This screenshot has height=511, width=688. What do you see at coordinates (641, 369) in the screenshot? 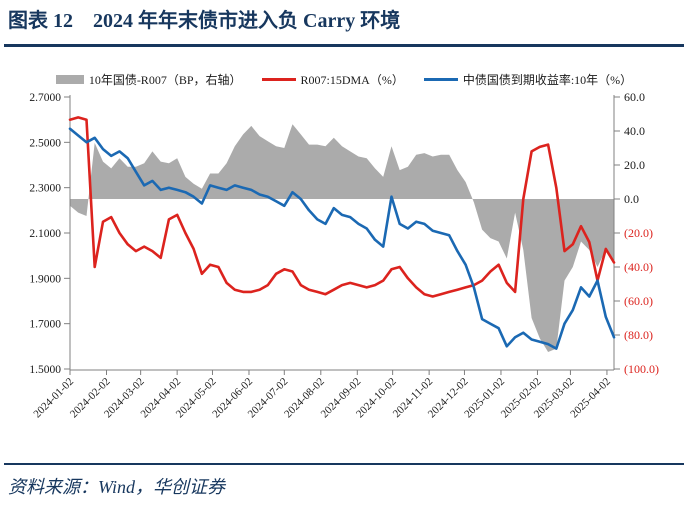
I see `svg-text: (100.0)` at bounding box center [641, 369].